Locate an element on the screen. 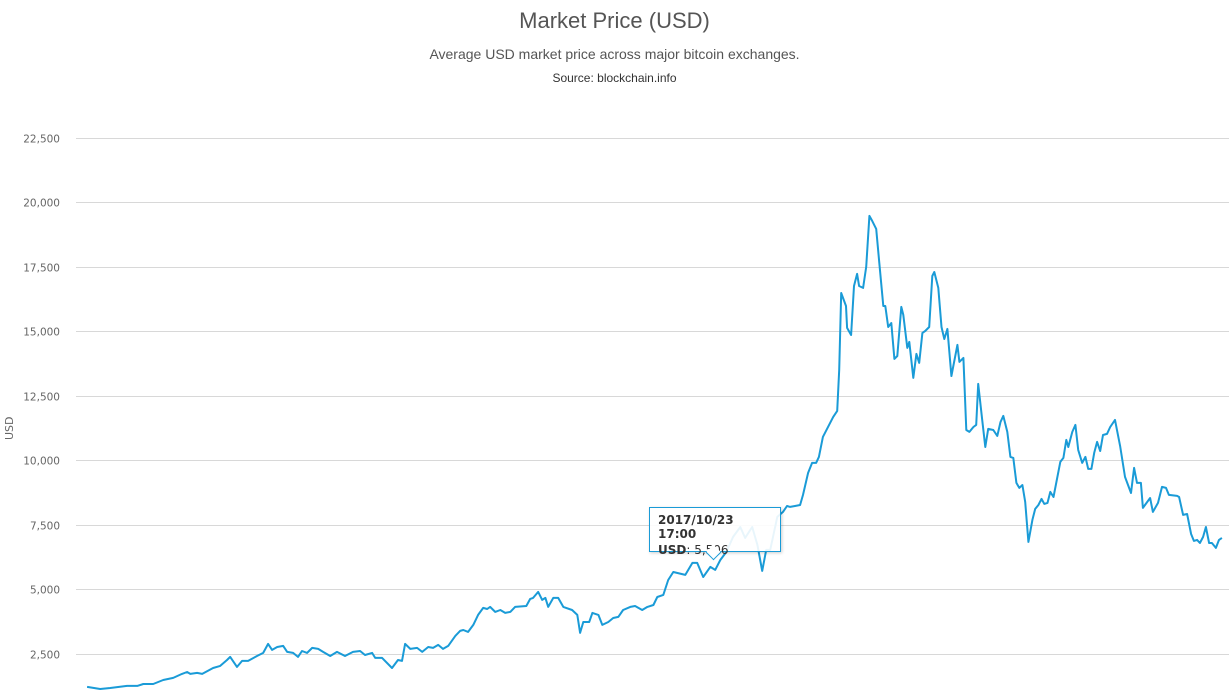 Image resolution: width=1229 pixels, height=696 pixels. y-tick-label: 12,500 is located at coordinates (41, 398).